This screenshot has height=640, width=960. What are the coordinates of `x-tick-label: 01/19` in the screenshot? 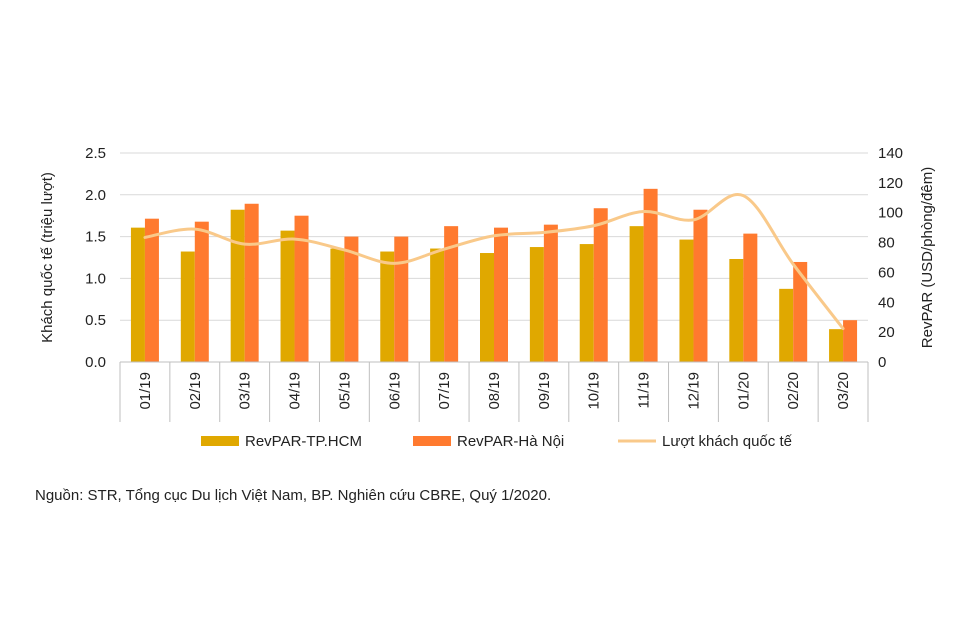 It's located at (145, 391).